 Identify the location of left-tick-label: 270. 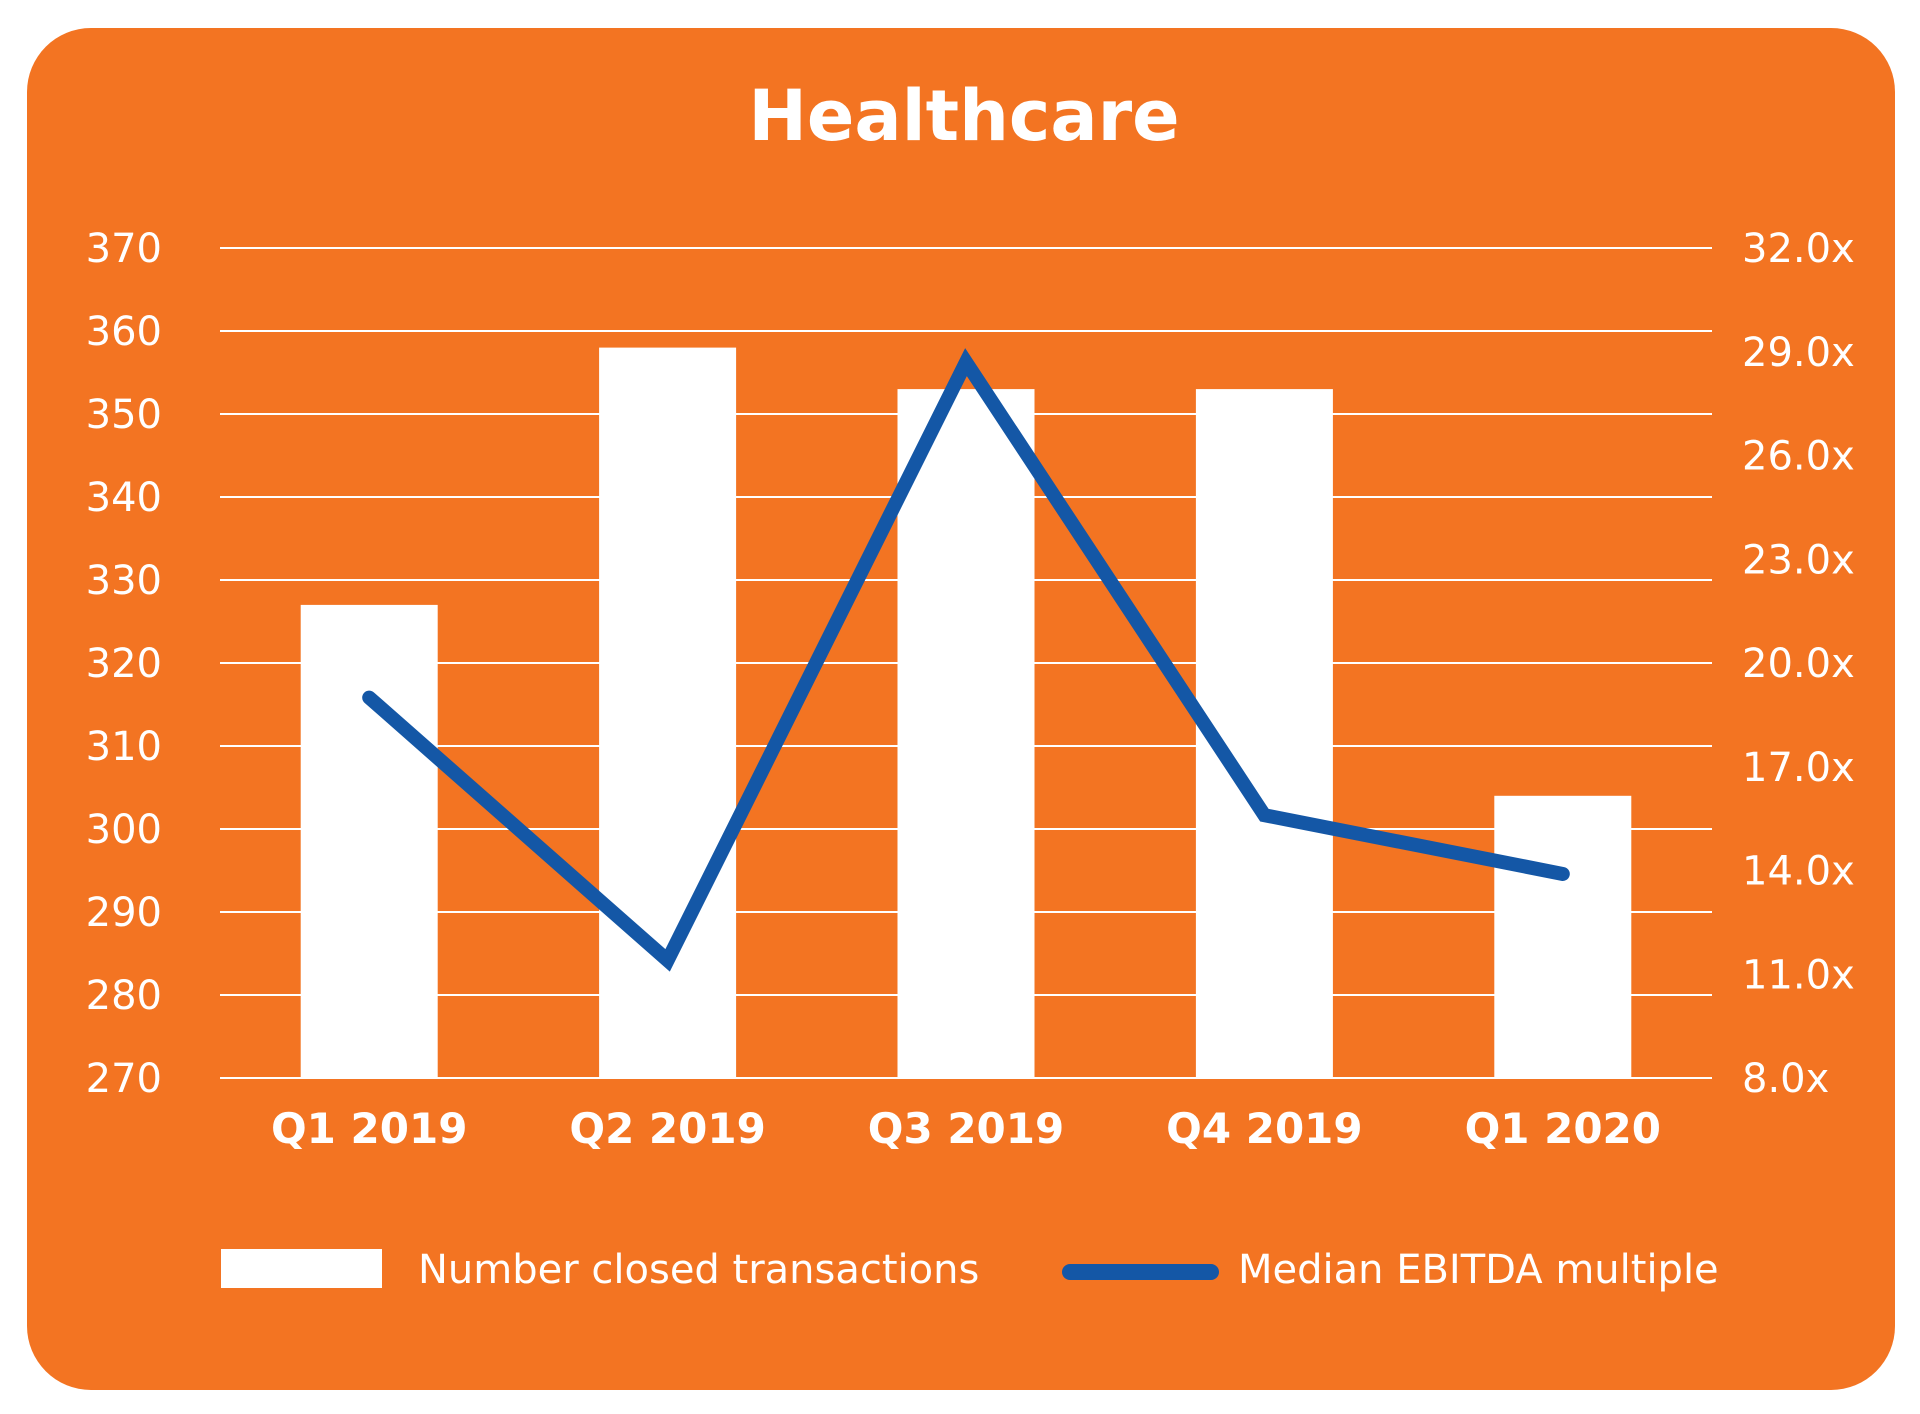
(124, 1079).